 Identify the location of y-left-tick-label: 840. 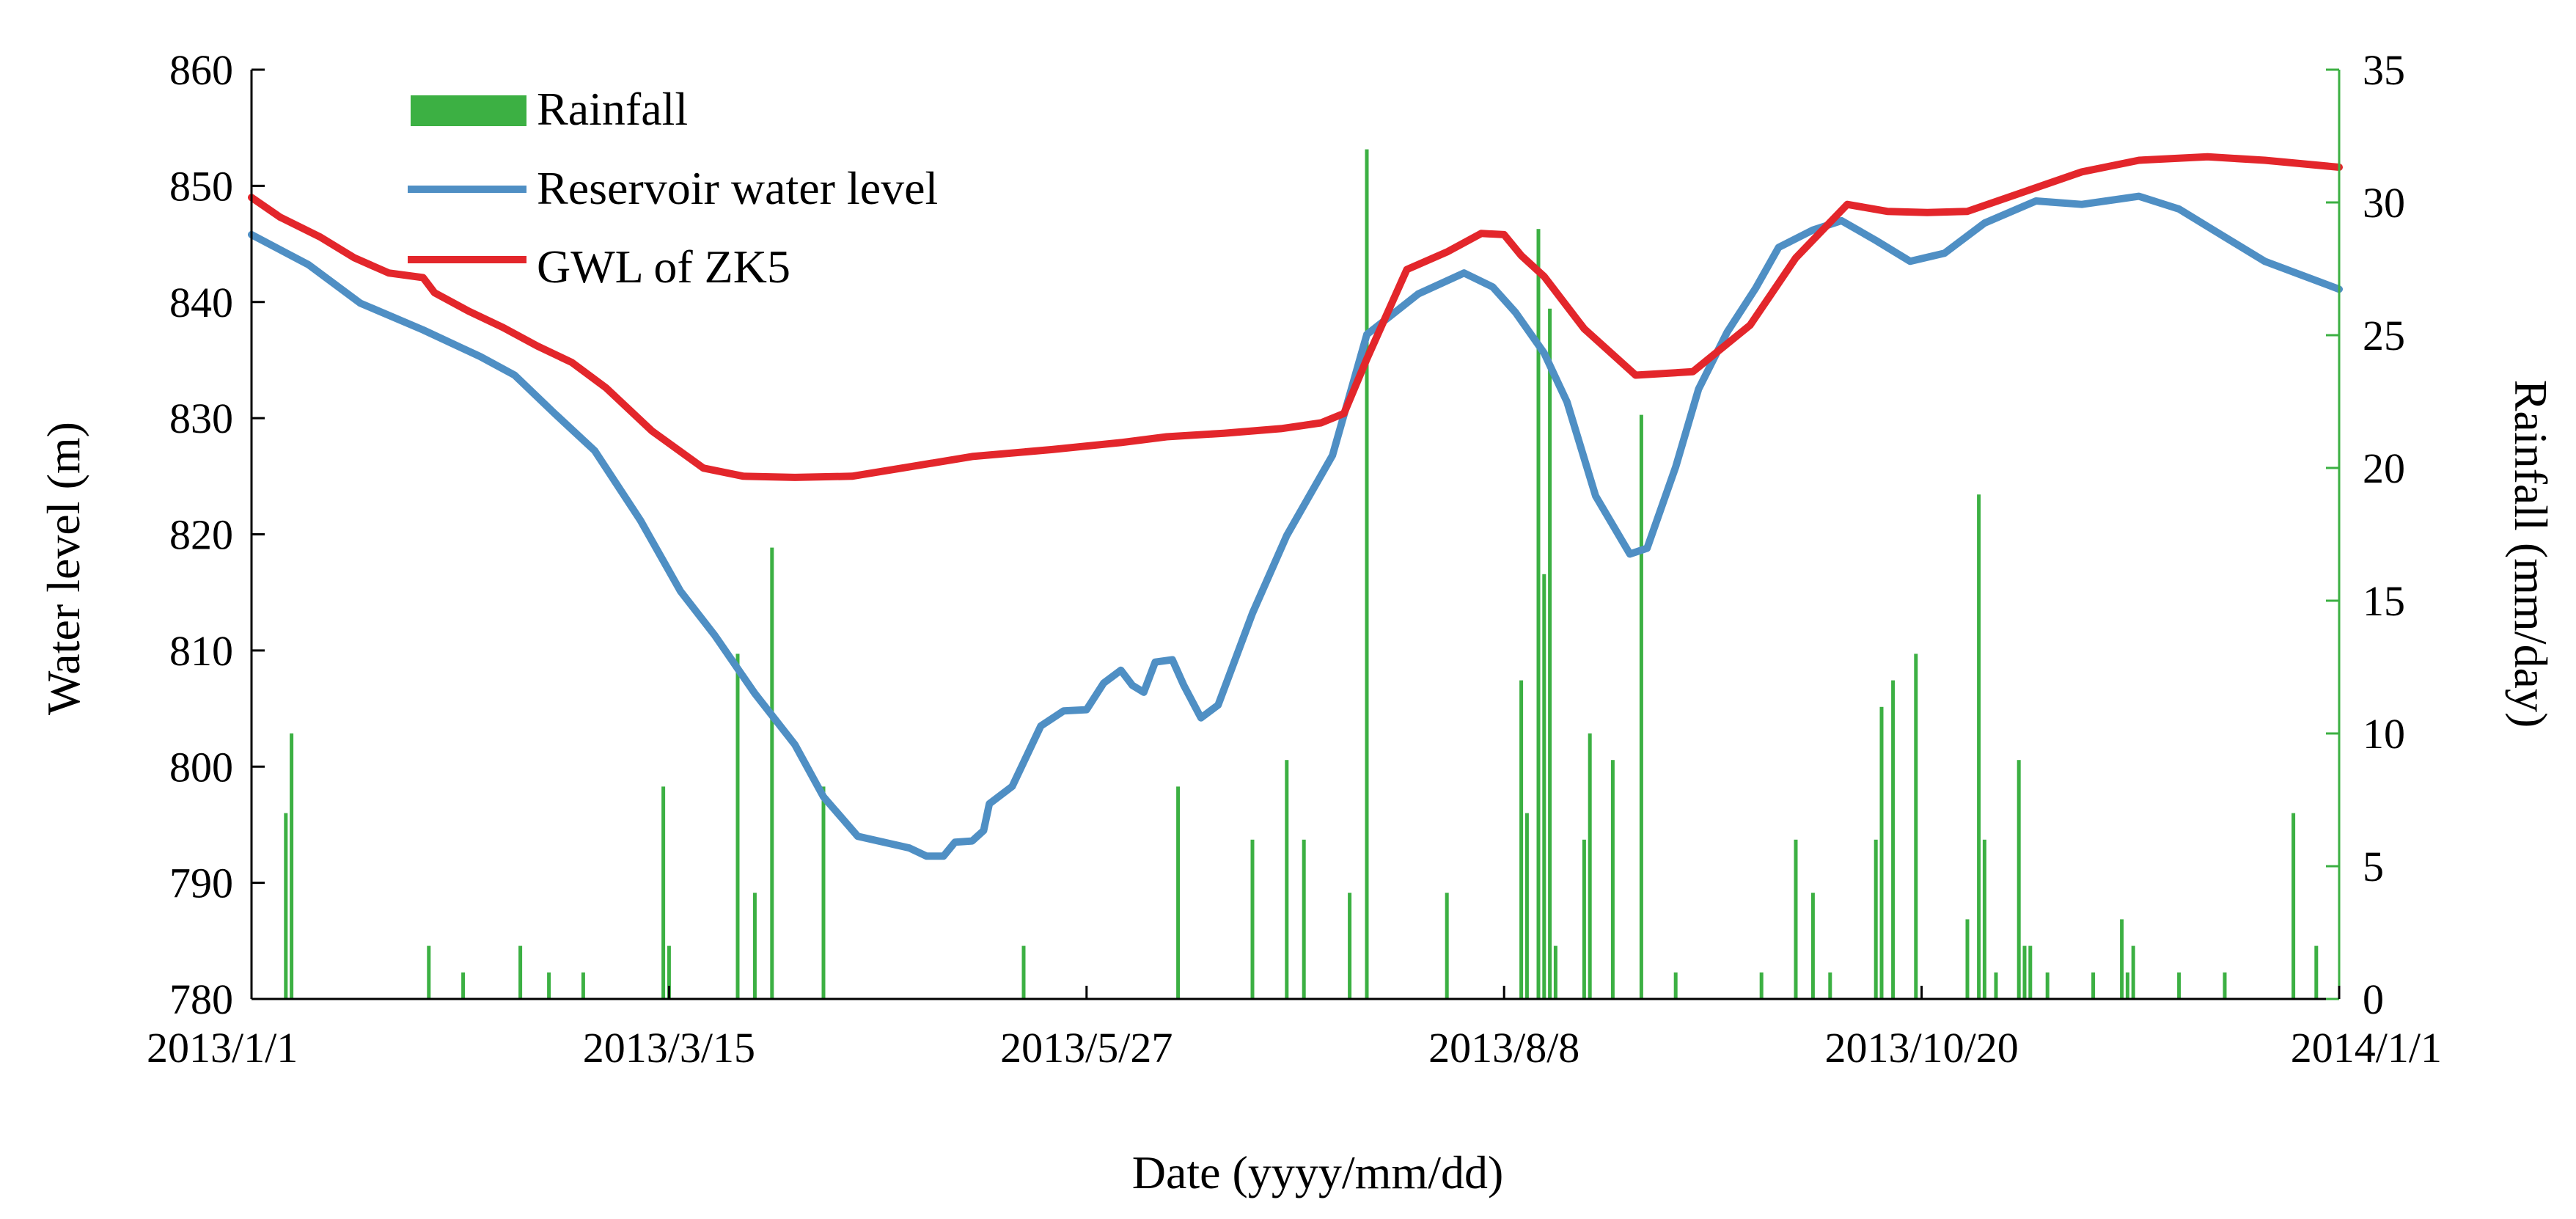
(201, 303).